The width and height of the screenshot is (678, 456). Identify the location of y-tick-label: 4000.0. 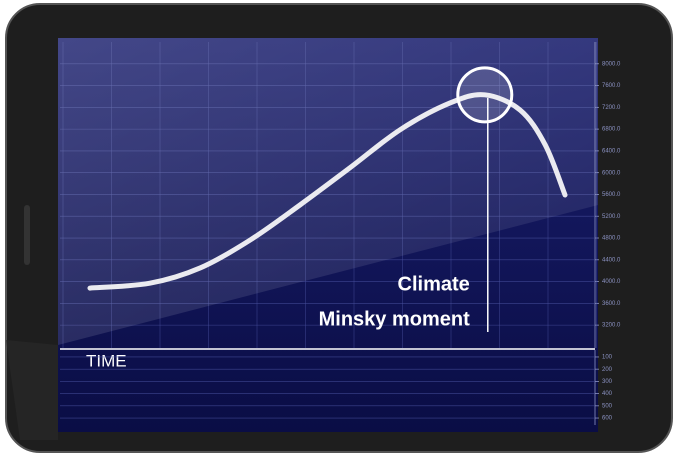
(611, 282).